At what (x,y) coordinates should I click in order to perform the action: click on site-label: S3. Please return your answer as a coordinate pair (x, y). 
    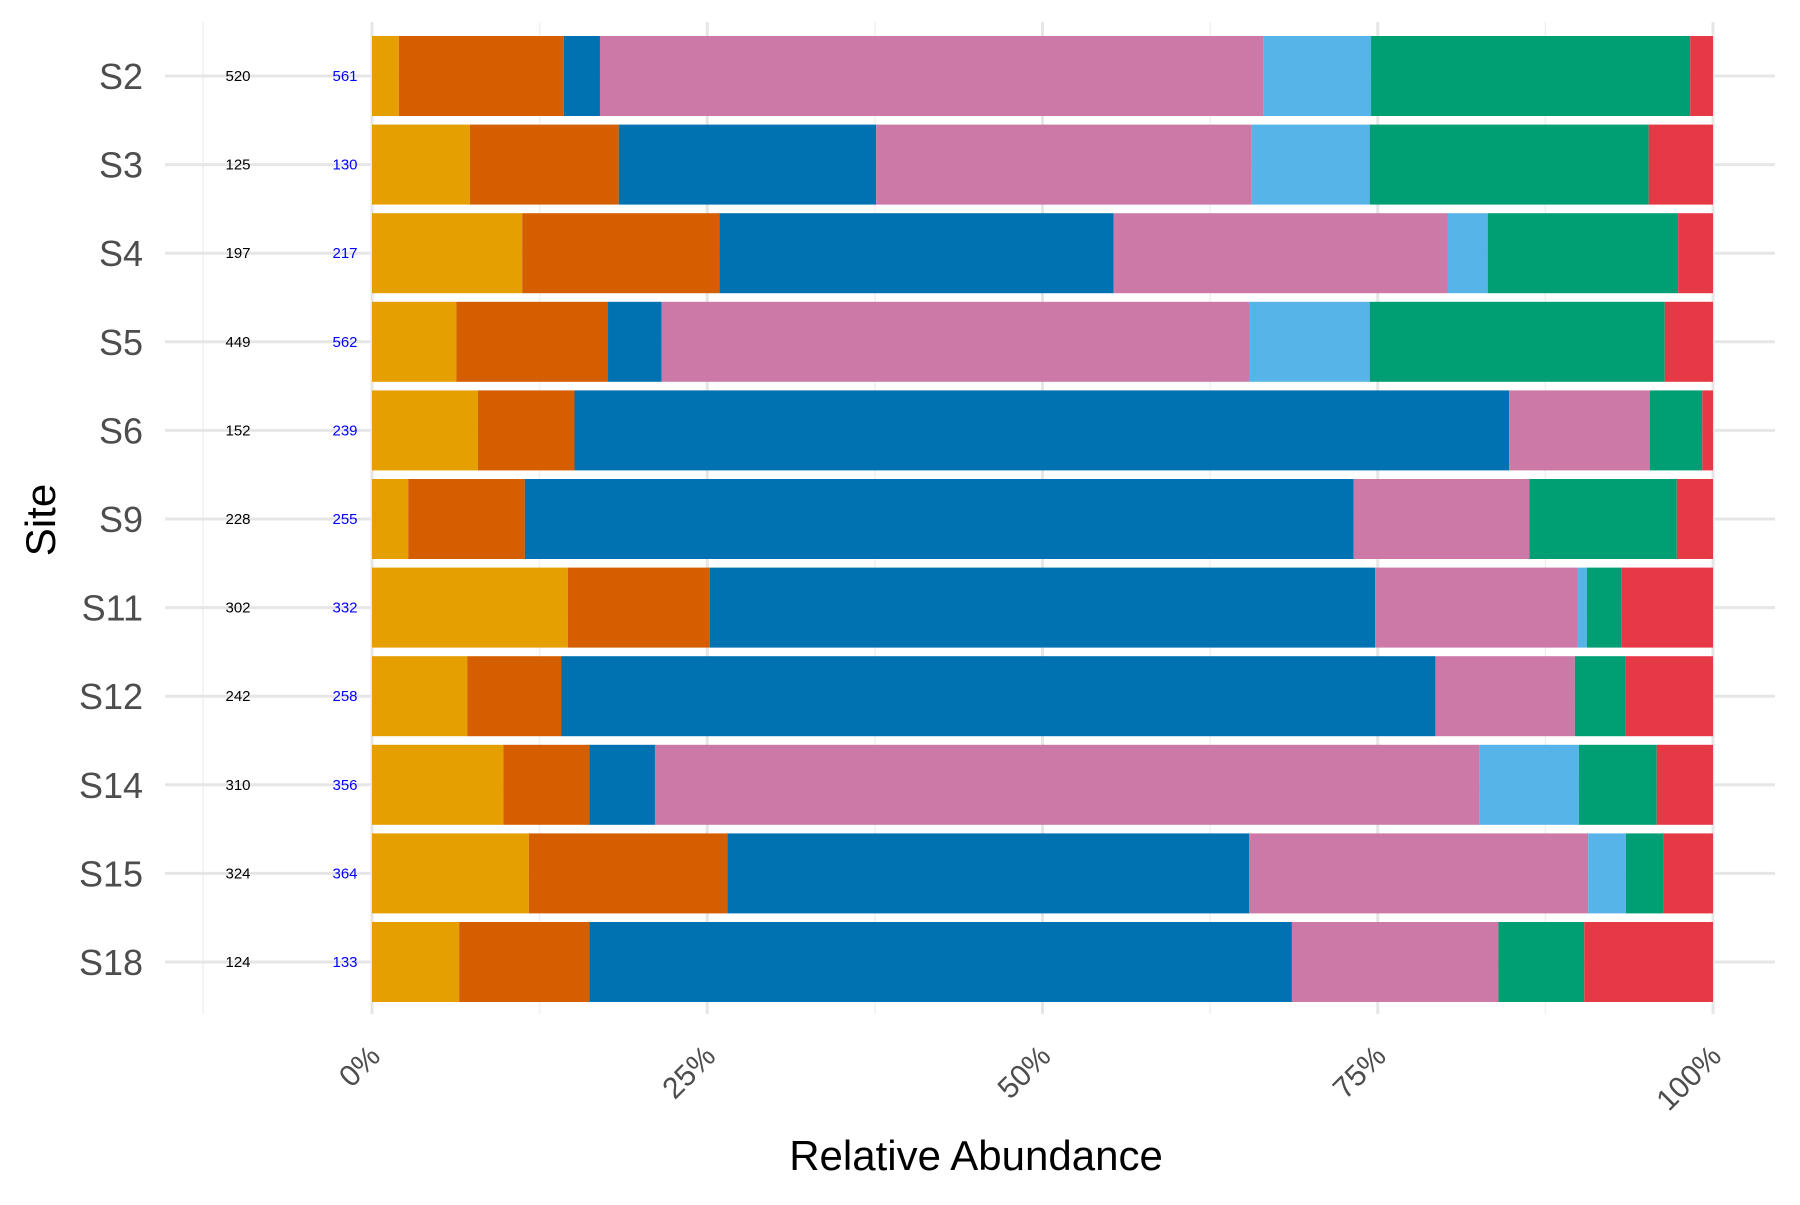
    Looking at the image, I should click on (121, 165).